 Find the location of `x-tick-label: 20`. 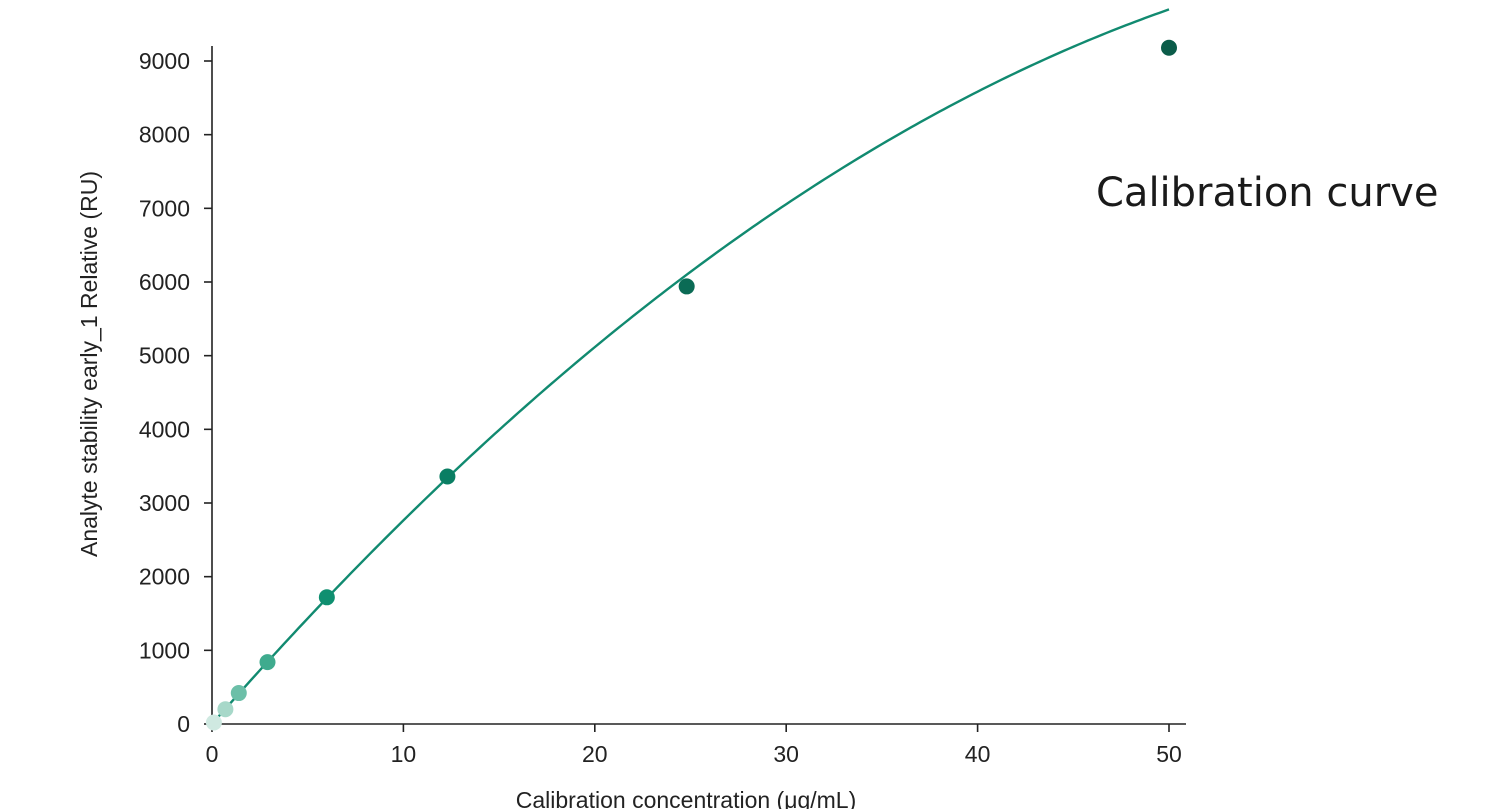

x-tick-label: 20 is located at coordinates (595, 754).